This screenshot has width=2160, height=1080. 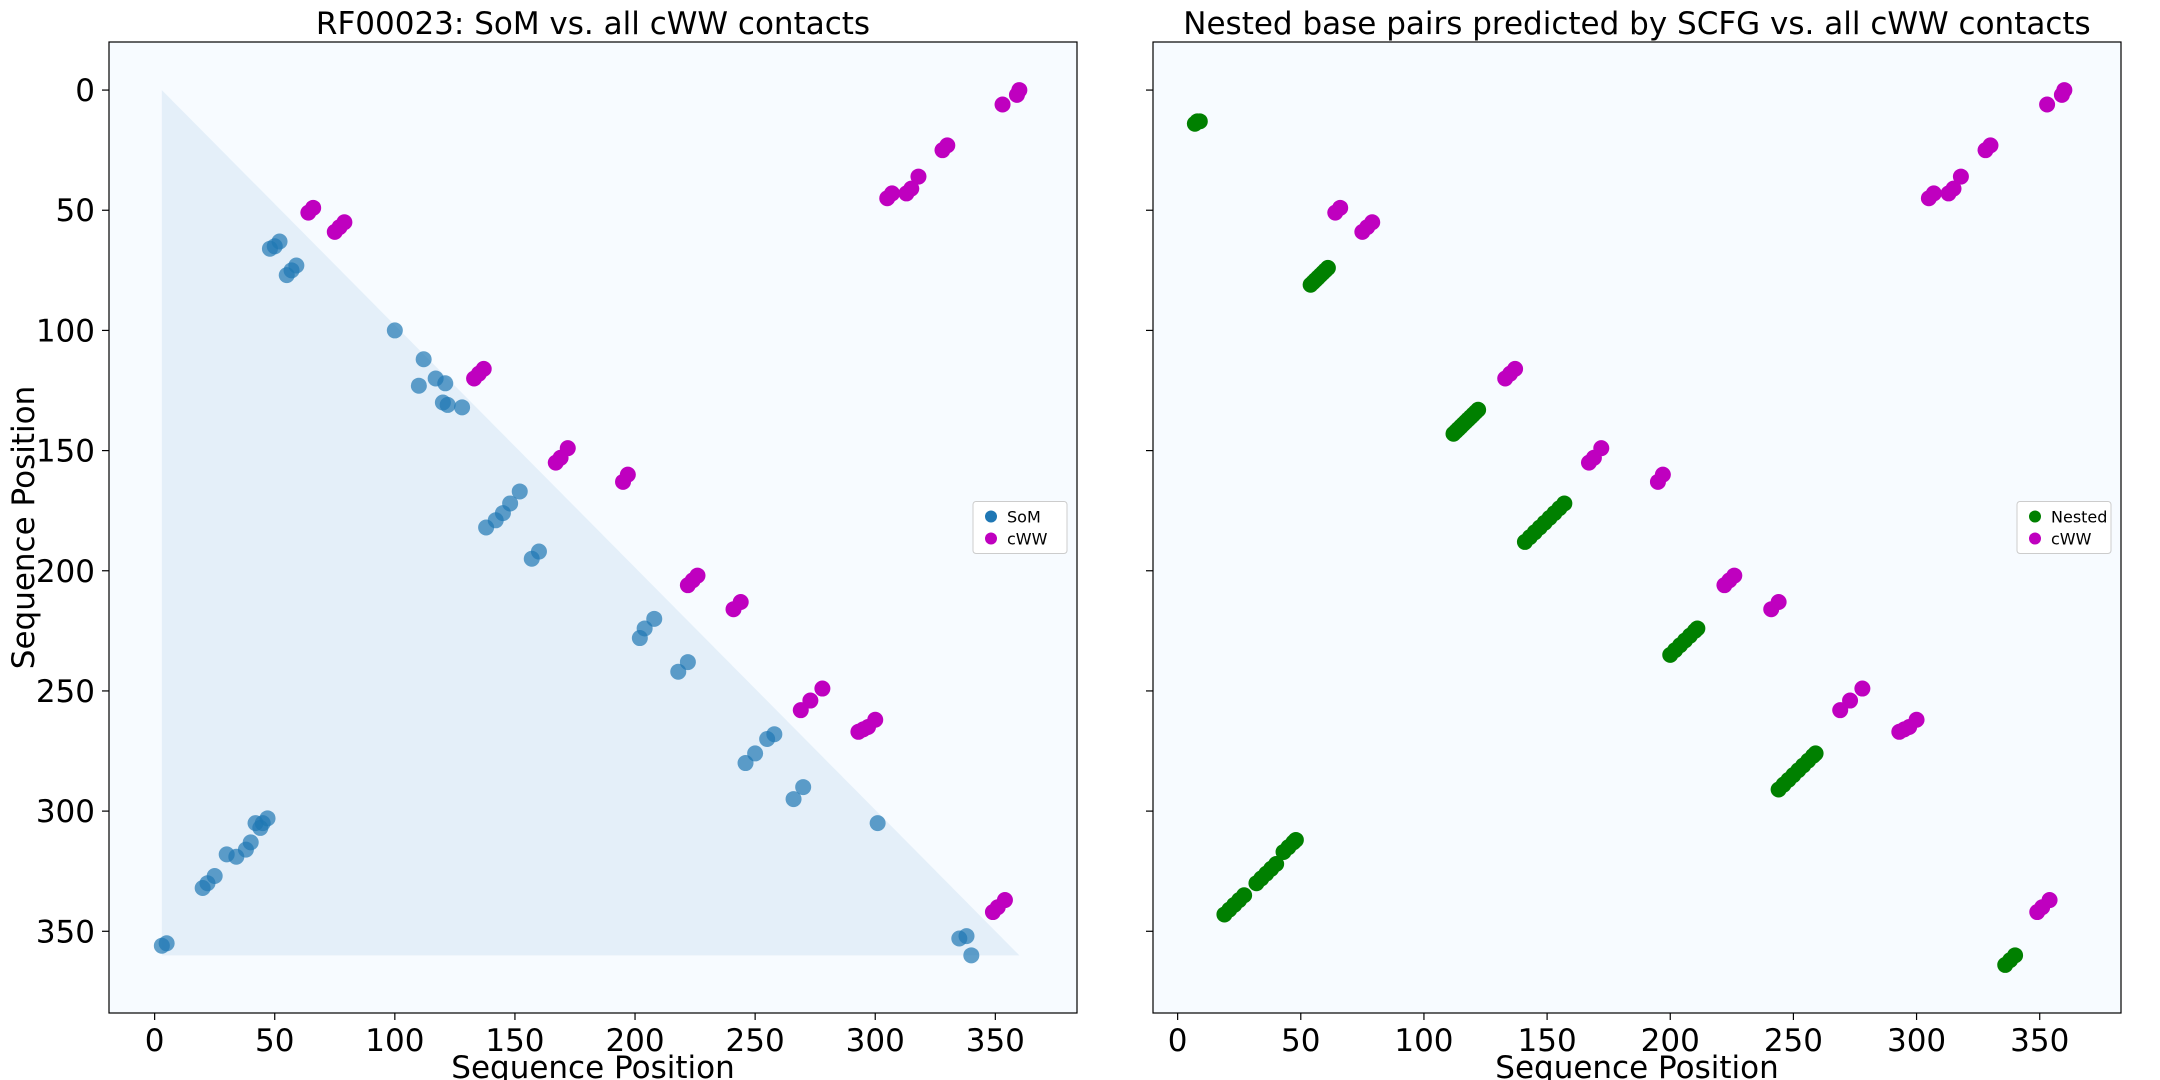 What do you see at coordinates (65, 452) in the screenshot?
I see `y-tick-label: 150` at bounding box center [65, 452].